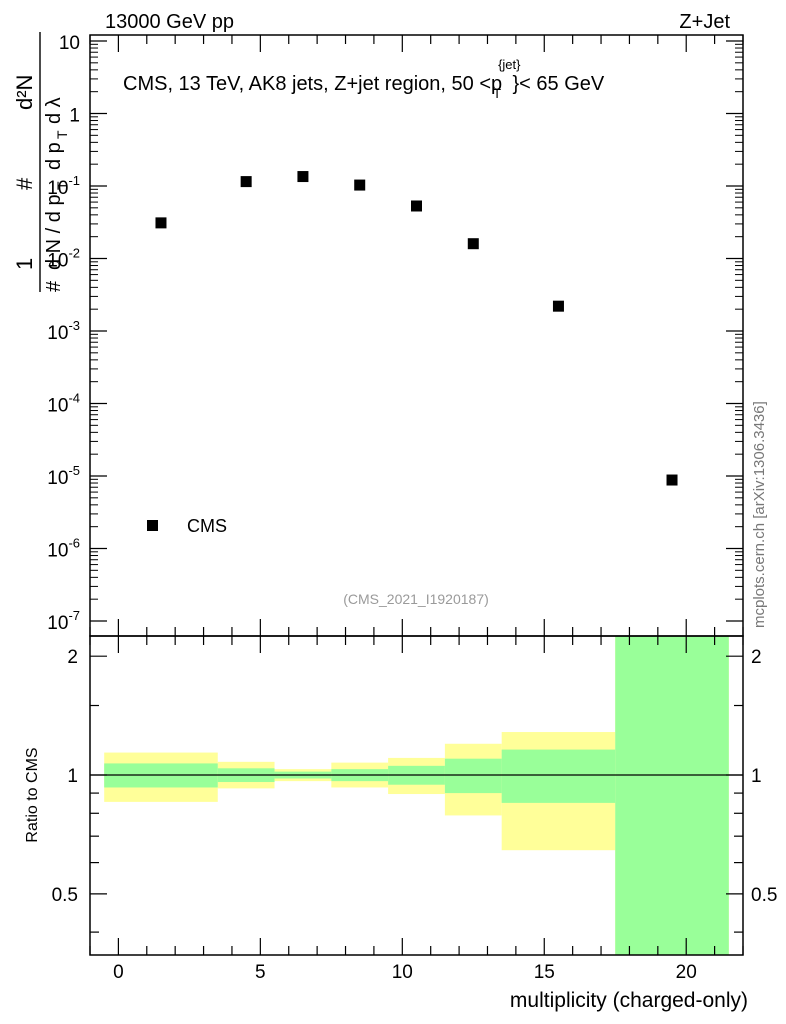  I want to click on legend-label: CMS, so click(207, 526).